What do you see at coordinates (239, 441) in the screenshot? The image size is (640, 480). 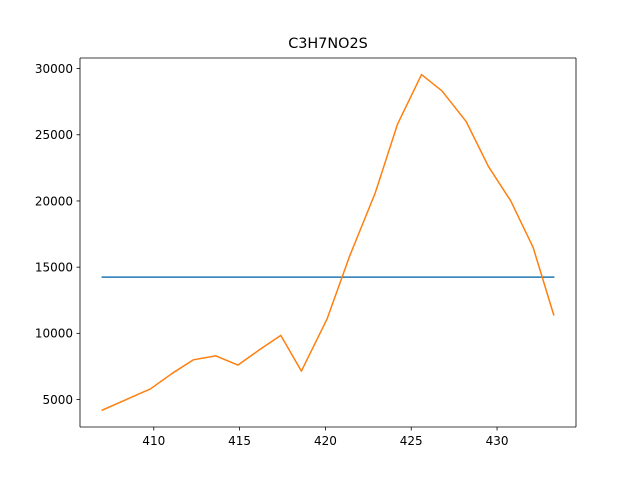 I see `x-tick-label: 415` at bounding box center [239, 441].